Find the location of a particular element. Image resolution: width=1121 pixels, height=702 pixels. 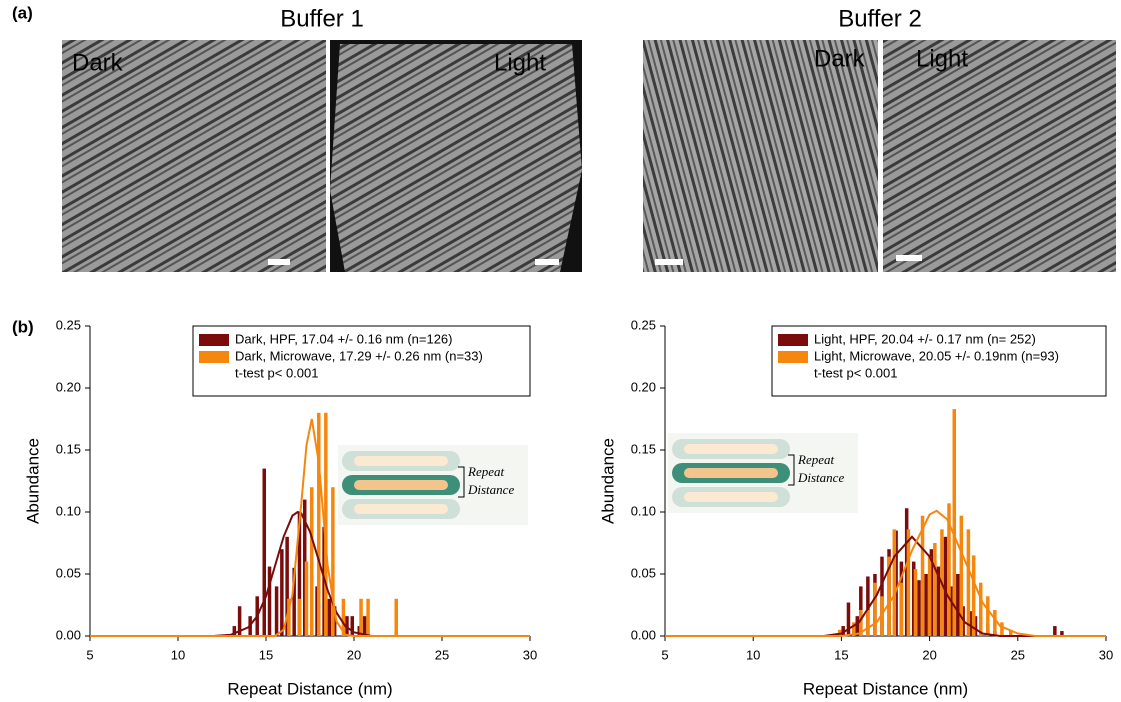

x-axis-label: Repeat Distance (nm) is located at coordinates (885, 688).